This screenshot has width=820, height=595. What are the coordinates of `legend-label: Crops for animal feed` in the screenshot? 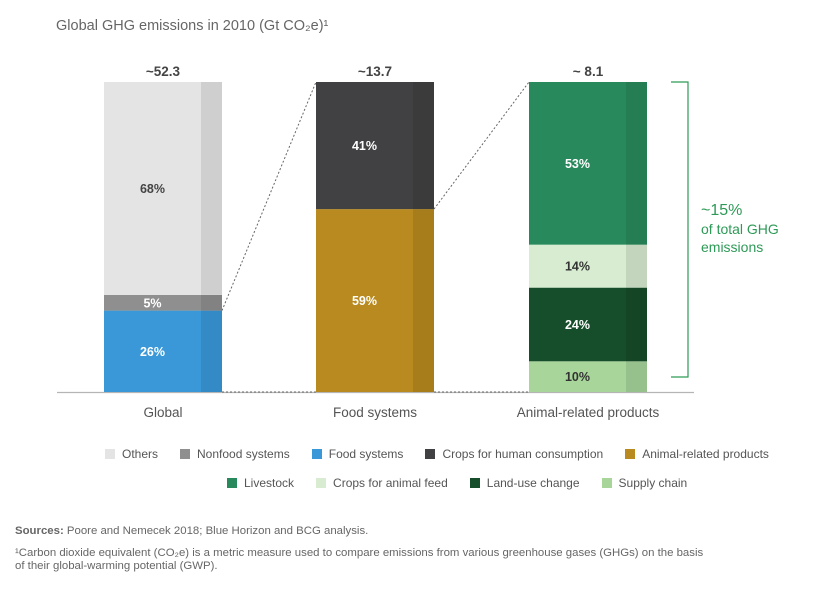 It's located at (390, 483).